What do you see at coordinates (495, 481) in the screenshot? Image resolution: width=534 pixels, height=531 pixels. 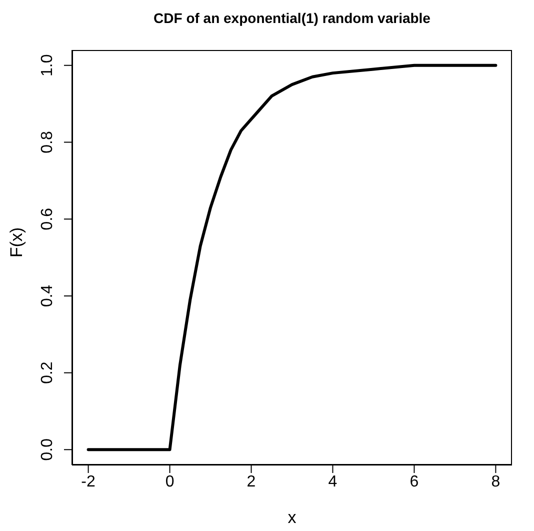 I see `x-tick-label: 8` at bounding box center [495, 481].